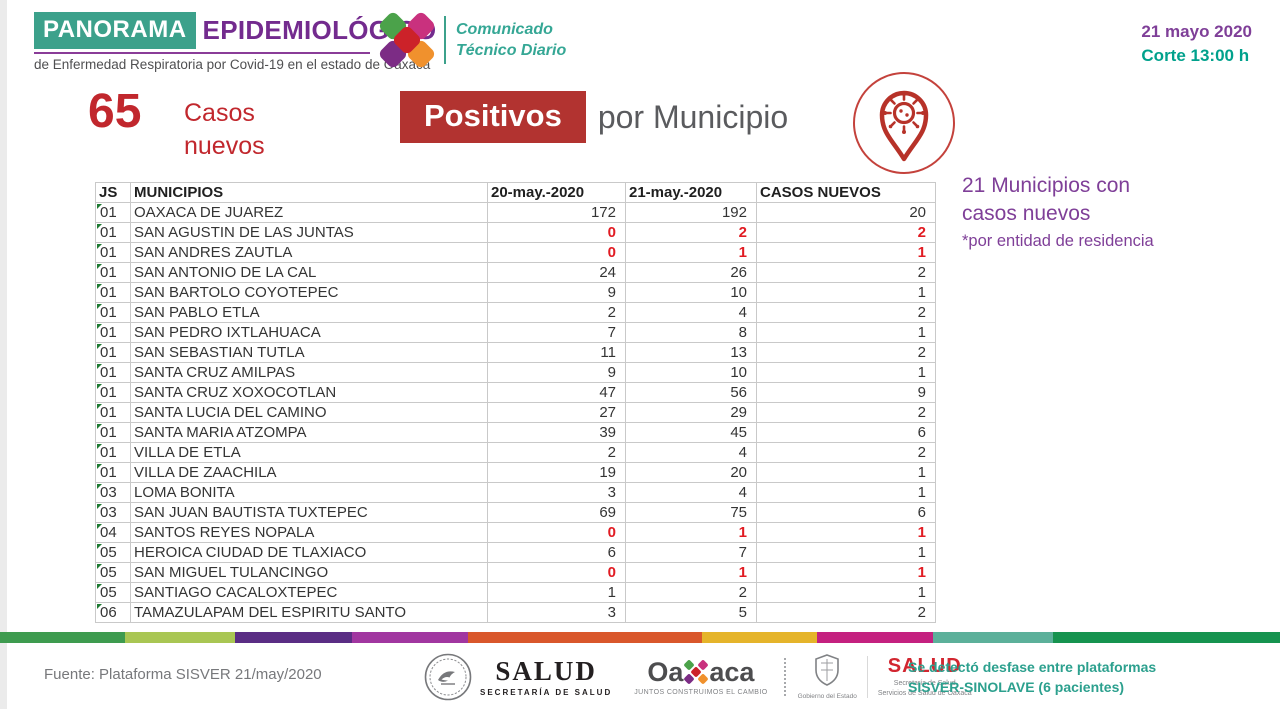 The width and height of the screenshot is (1280, 709). Describe the element at coordinates (691, 312) in the screenshot. I see `cases-21may: 4` at that location.